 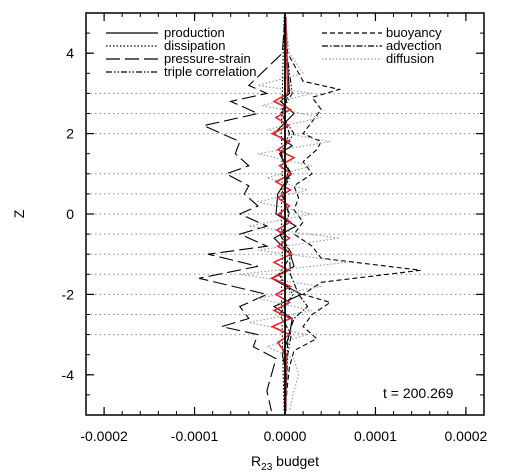 I want to click on y-tick-label: 4, so click(x=70, y=53).